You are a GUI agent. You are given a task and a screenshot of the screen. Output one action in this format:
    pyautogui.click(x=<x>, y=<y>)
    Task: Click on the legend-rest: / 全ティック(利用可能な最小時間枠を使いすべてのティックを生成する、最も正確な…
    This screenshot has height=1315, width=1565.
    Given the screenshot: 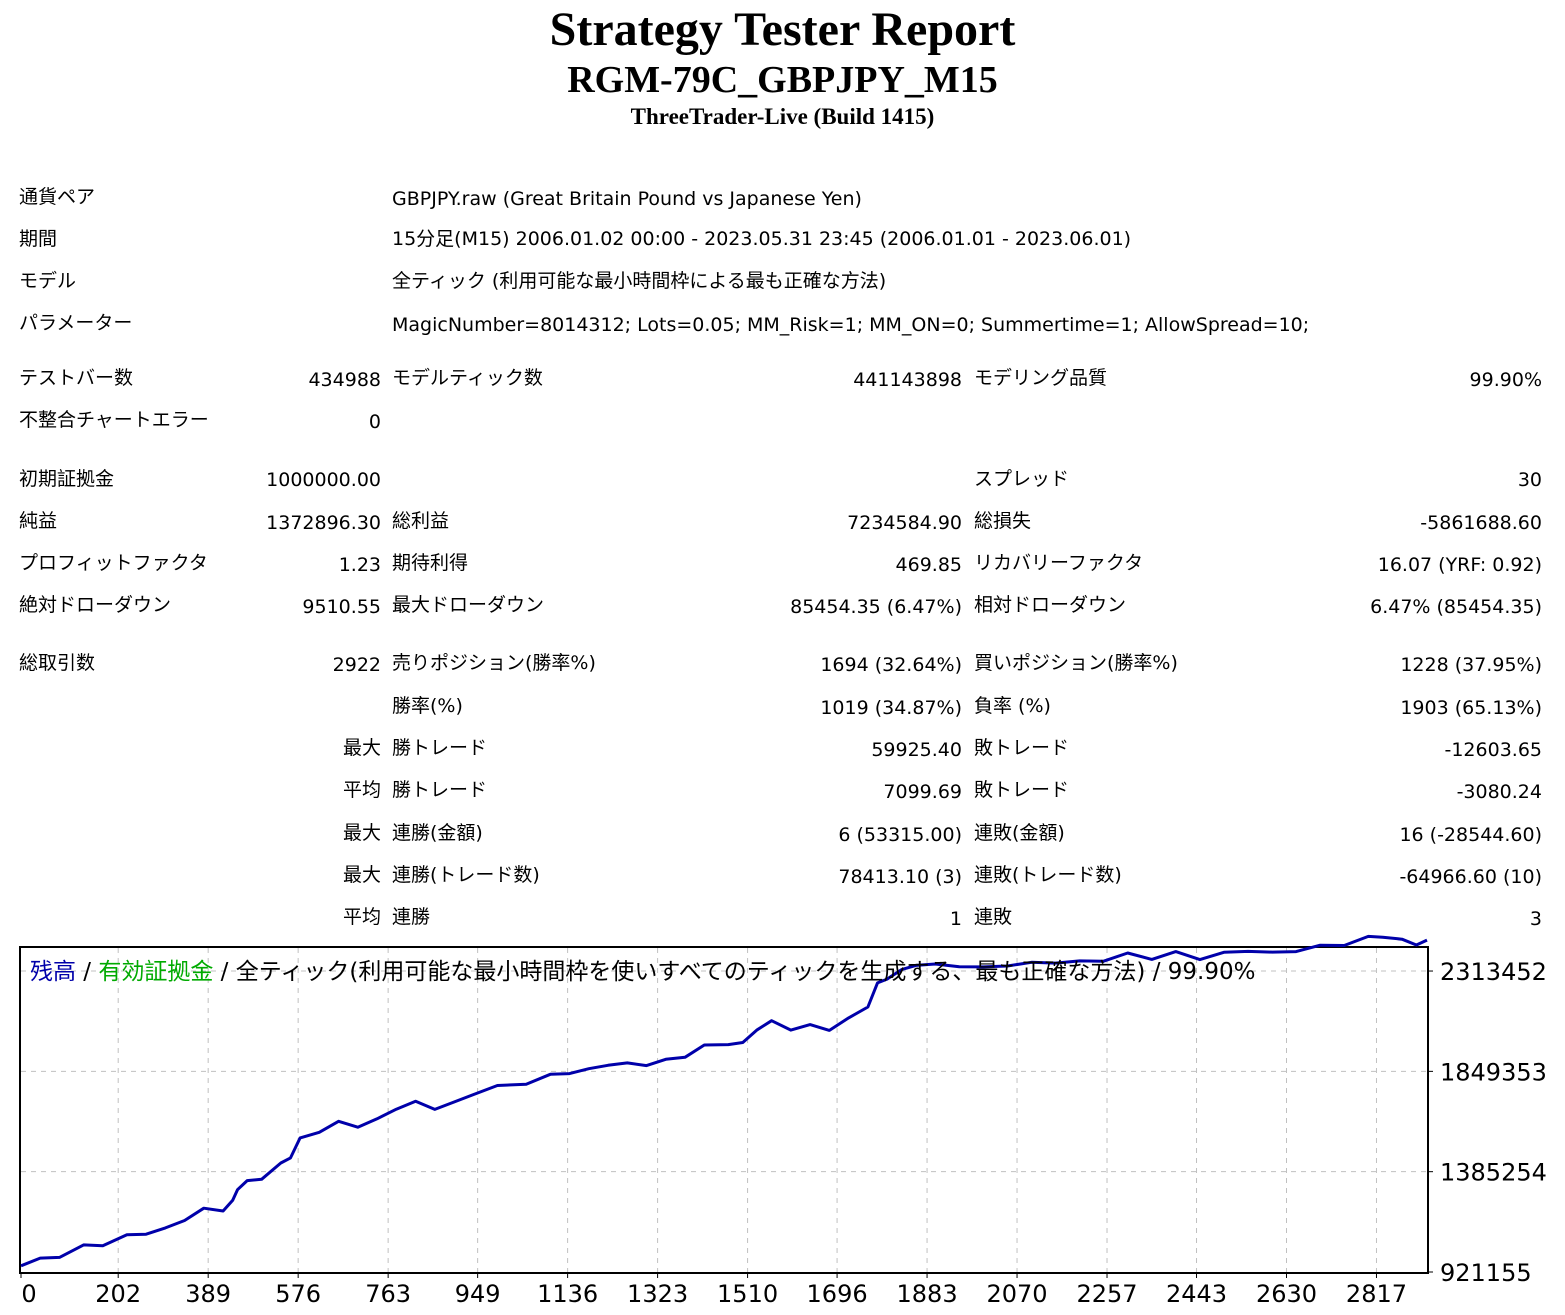 What is the action you would take?
    pyautogui.click(x=734, y=972)
    